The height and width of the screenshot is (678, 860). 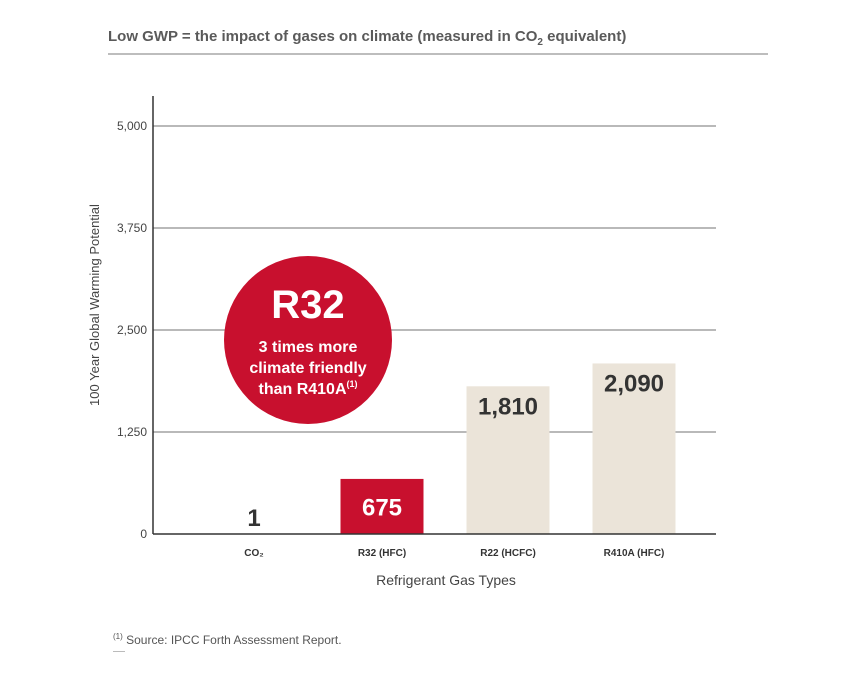 What do you see at coordinates (634, 383) in the screenshot?
I see `value-label: 2,090` at bounding box center [634, 383].